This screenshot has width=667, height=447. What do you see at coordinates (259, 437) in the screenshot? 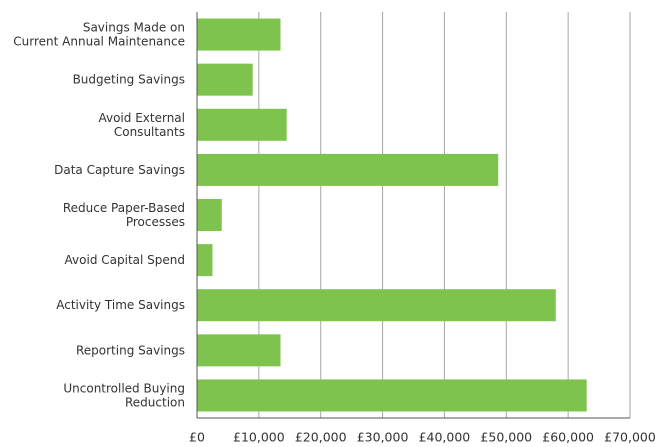
I see `x-tick-label: £10,000` at bounding box center [259, 437].